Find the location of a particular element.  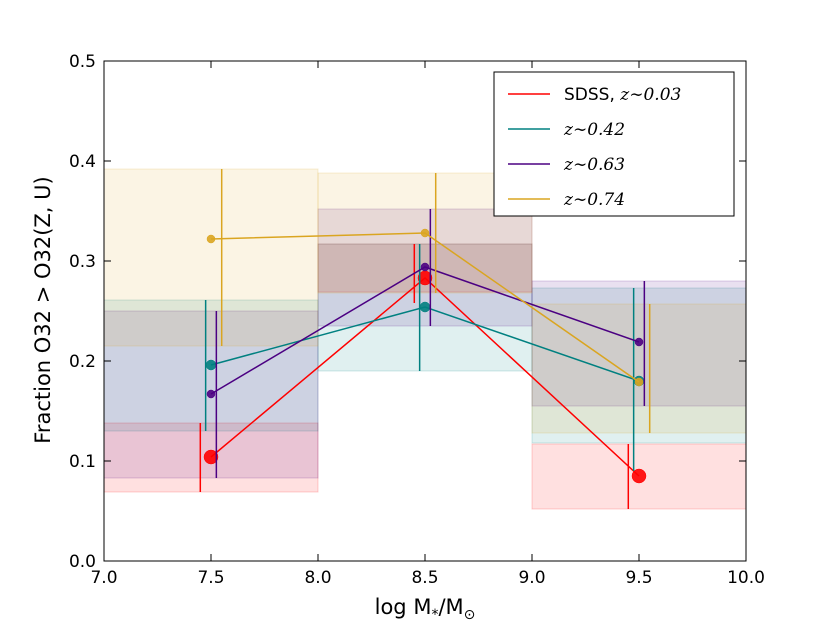

y-tick-label: 0.2 is located at coordinates (82, 362).